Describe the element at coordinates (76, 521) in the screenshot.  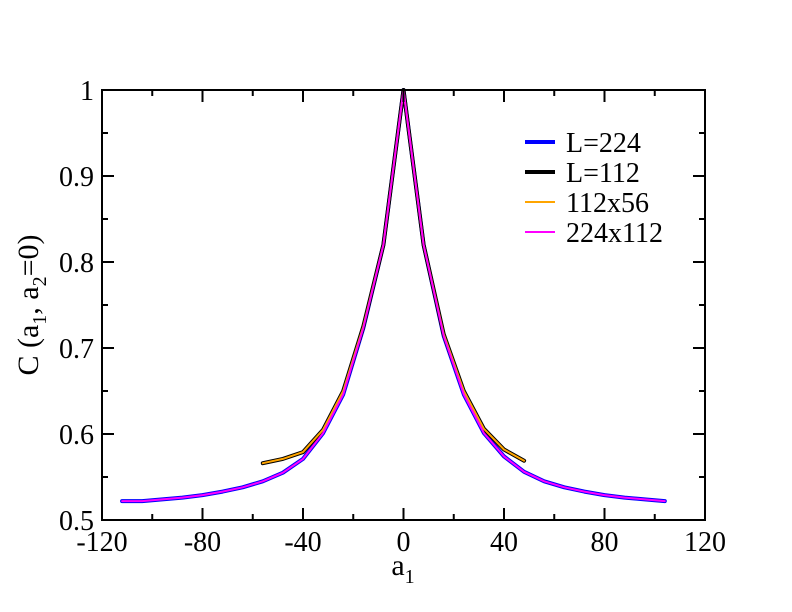
I see `y-tick-label: 0.5` at that location.